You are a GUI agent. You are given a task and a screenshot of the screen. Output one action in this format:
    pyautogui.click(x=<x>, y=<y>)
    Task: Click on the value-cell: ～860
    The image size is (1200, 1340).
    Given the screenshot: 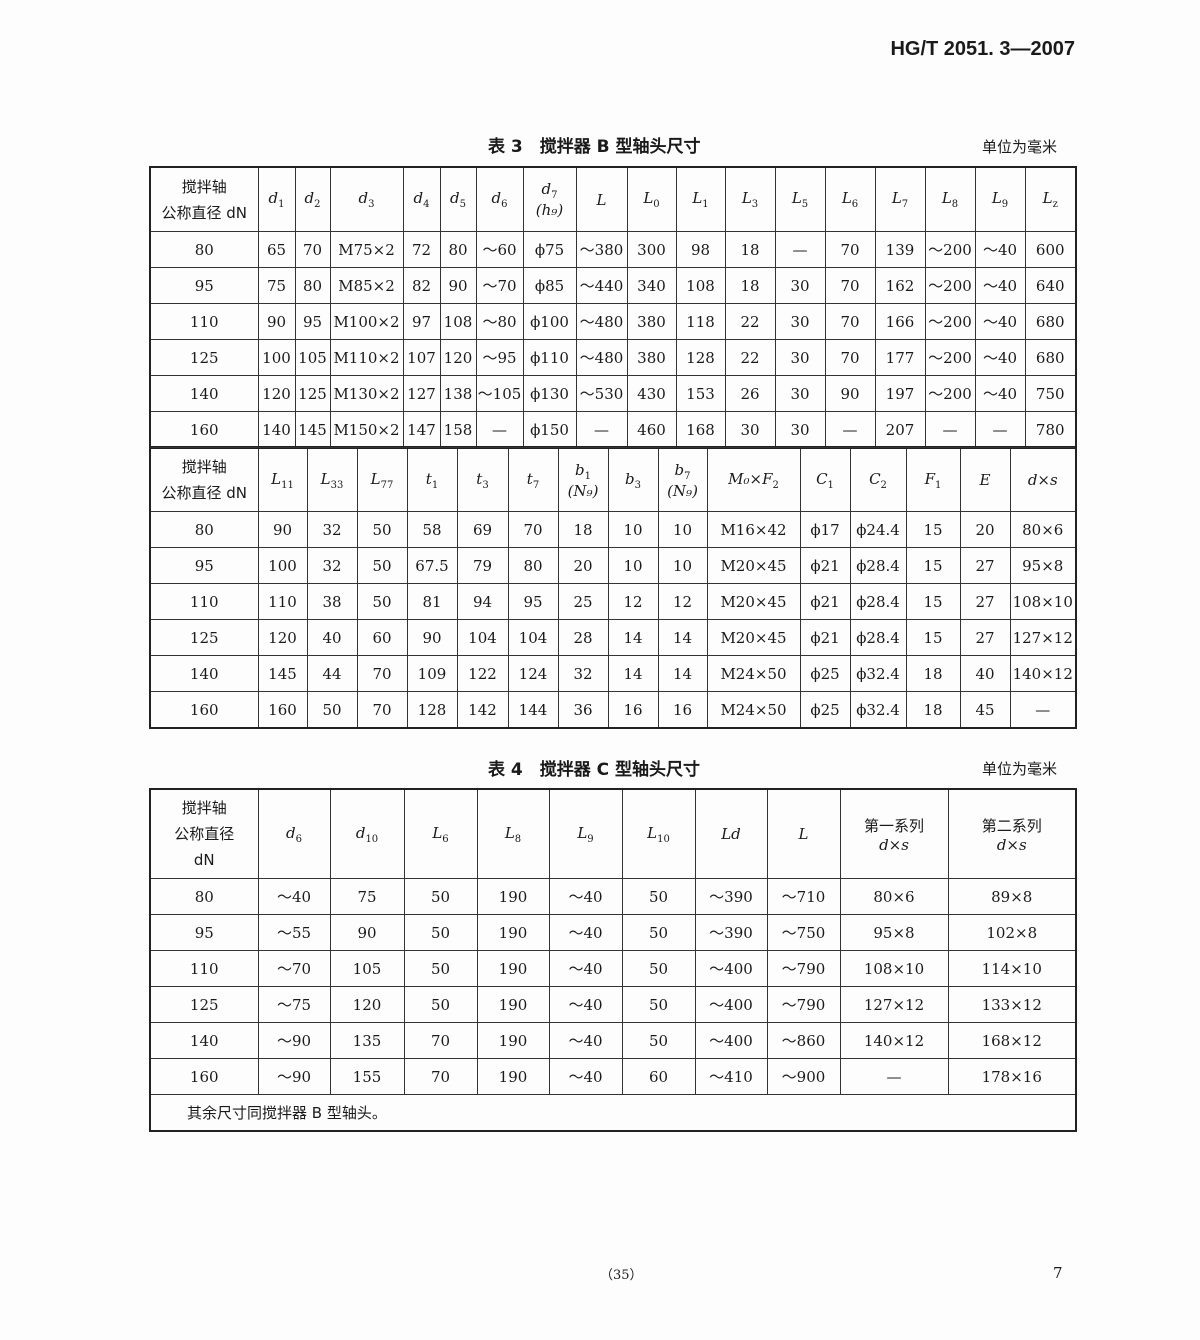 What is the action you would take?
    pyautogui.click(x=803, y=1040)
    